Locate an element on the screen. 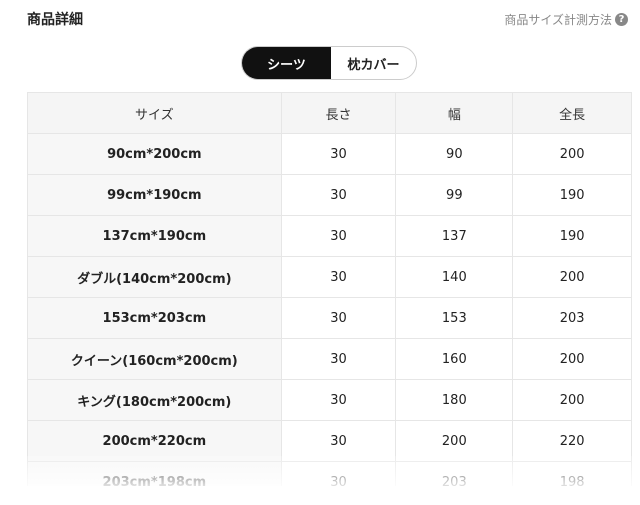 The image size is (640, 505). column-header-length: 長さ is located at coordinates (338, 113).